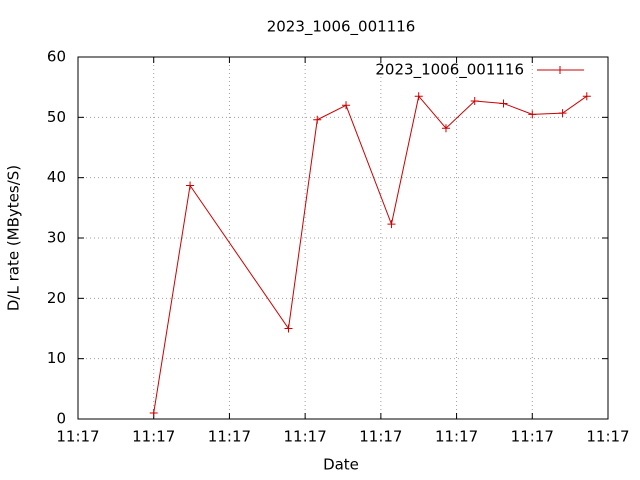 Image resolution: width=640 pixels, height=480 pixels. Describe the element at coordinates (56, 238) in the screenshot. I see `y-tick-label: 30` at that location.